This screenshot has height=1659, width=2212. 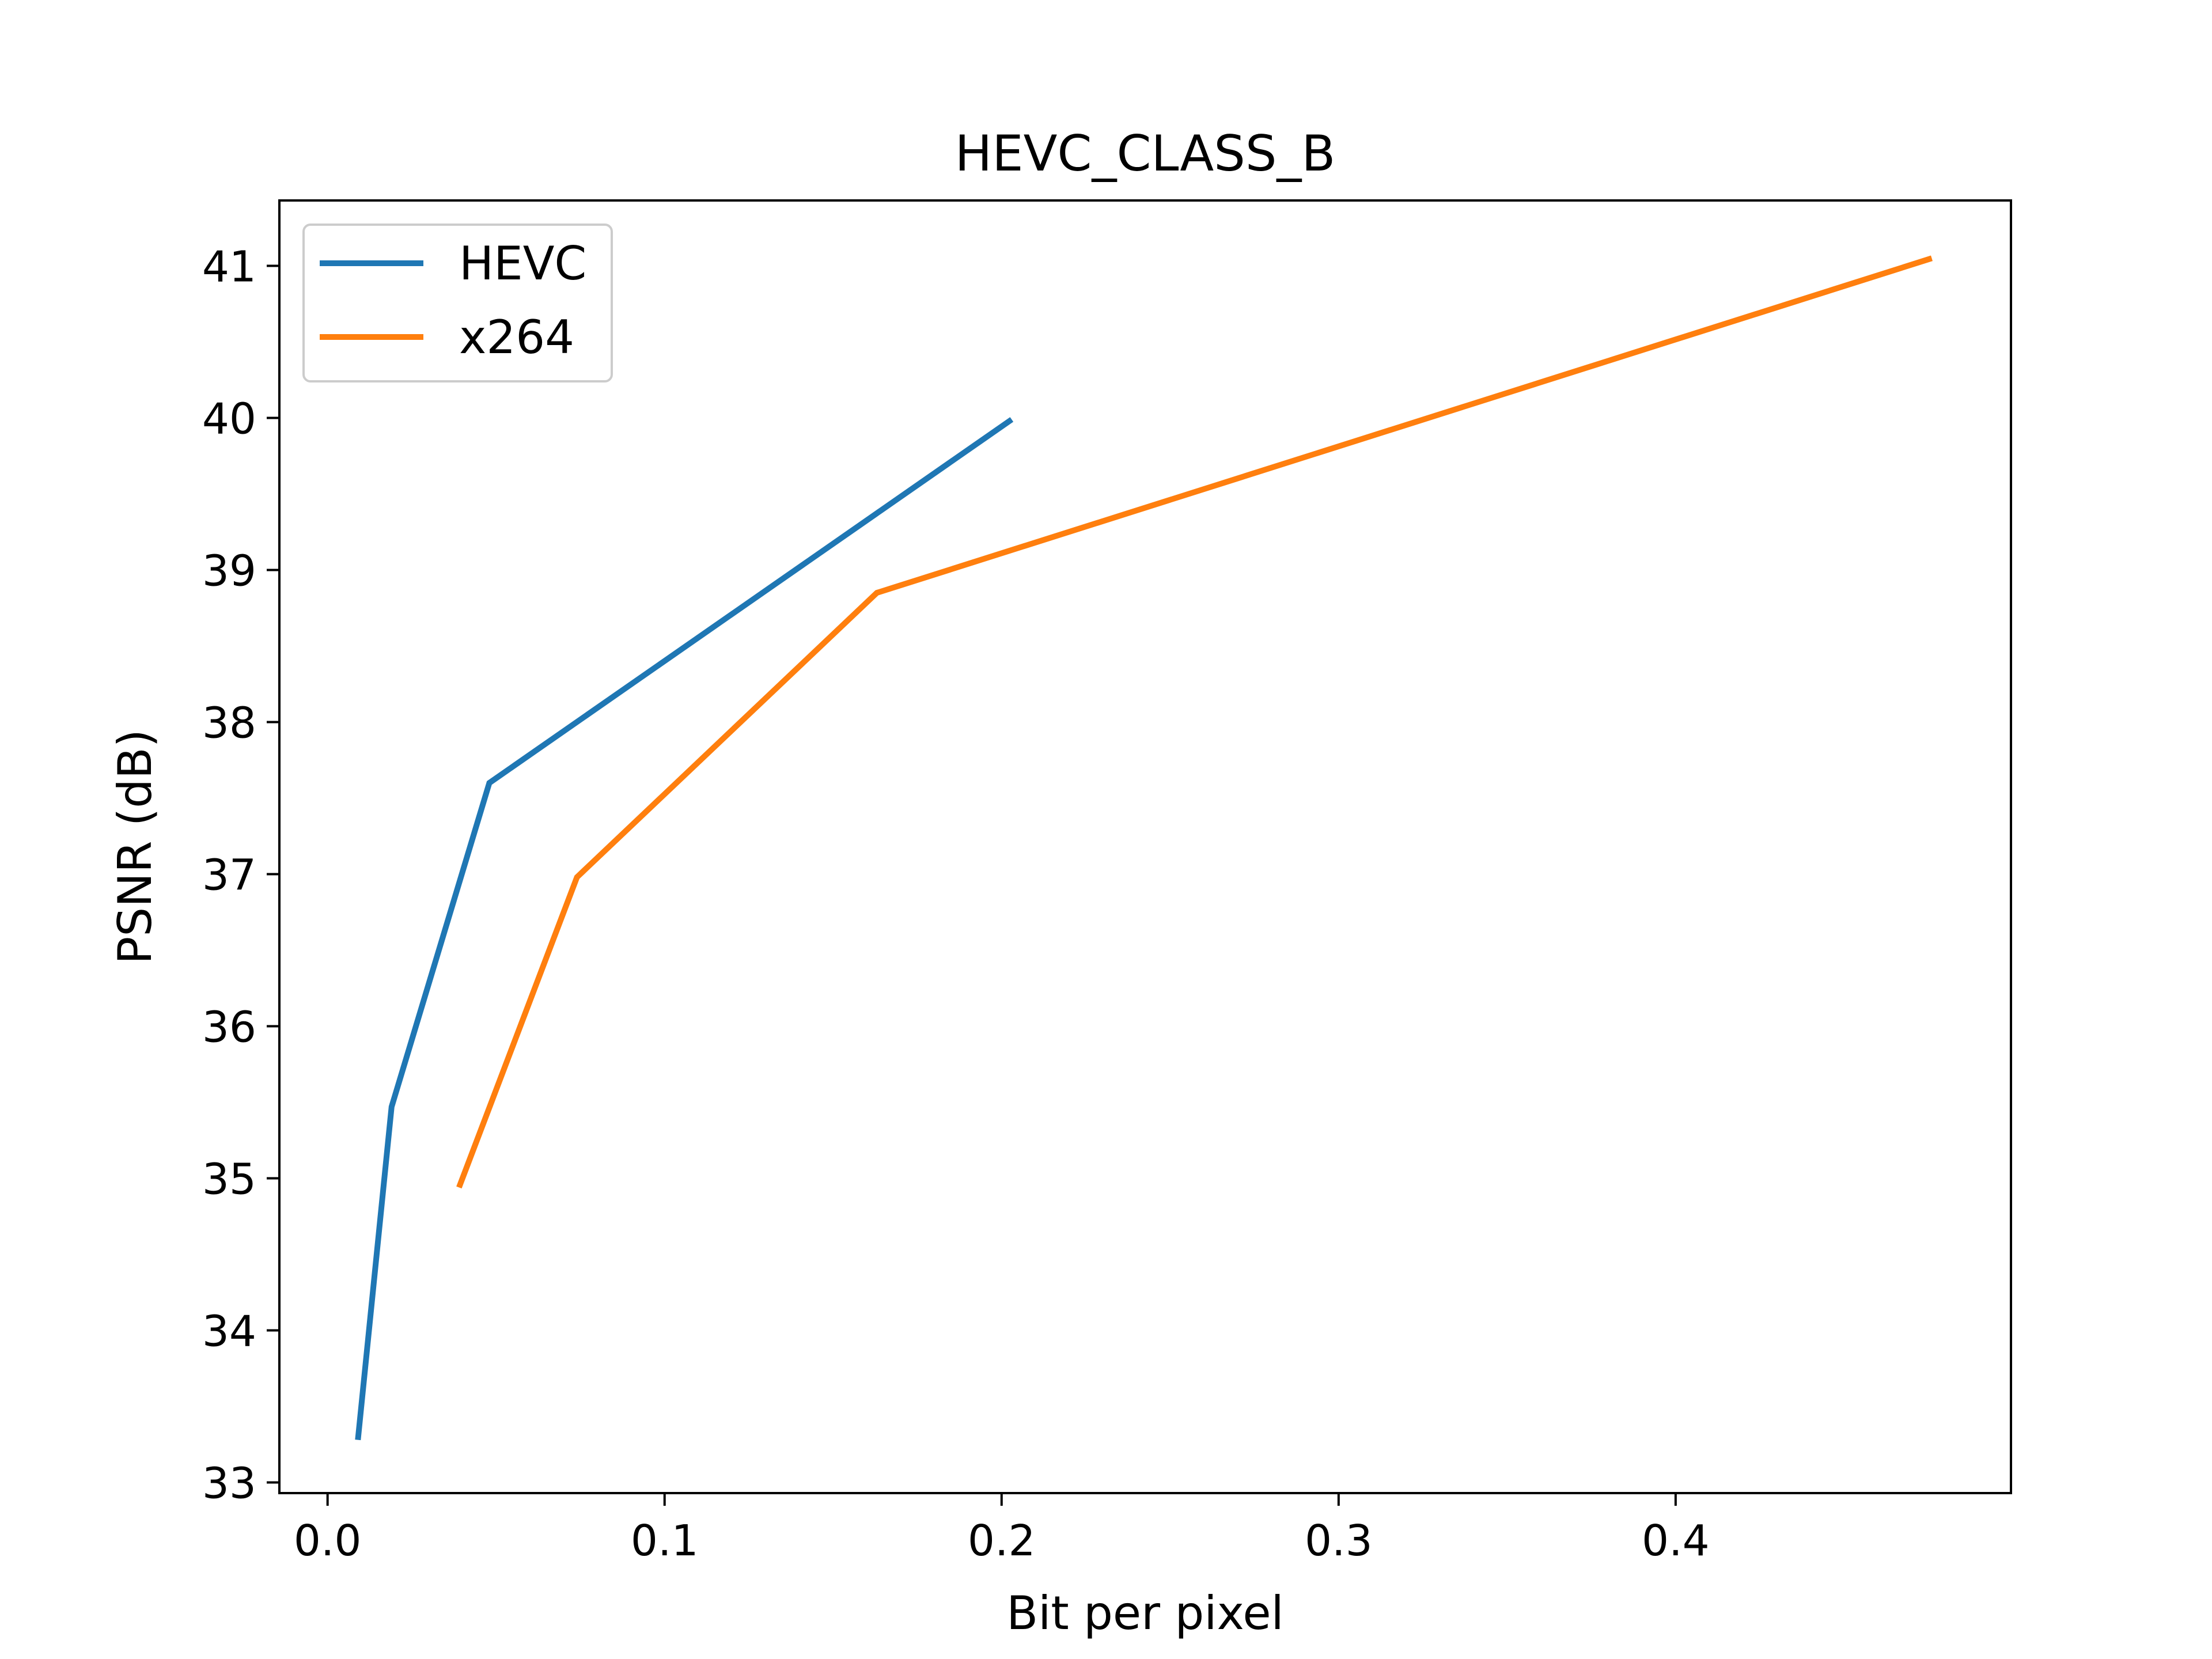 What do you see at coordinates (229, 1332) in the screenshot?
I see `y-tick-label: 34` at bounding box center [229, 1332].